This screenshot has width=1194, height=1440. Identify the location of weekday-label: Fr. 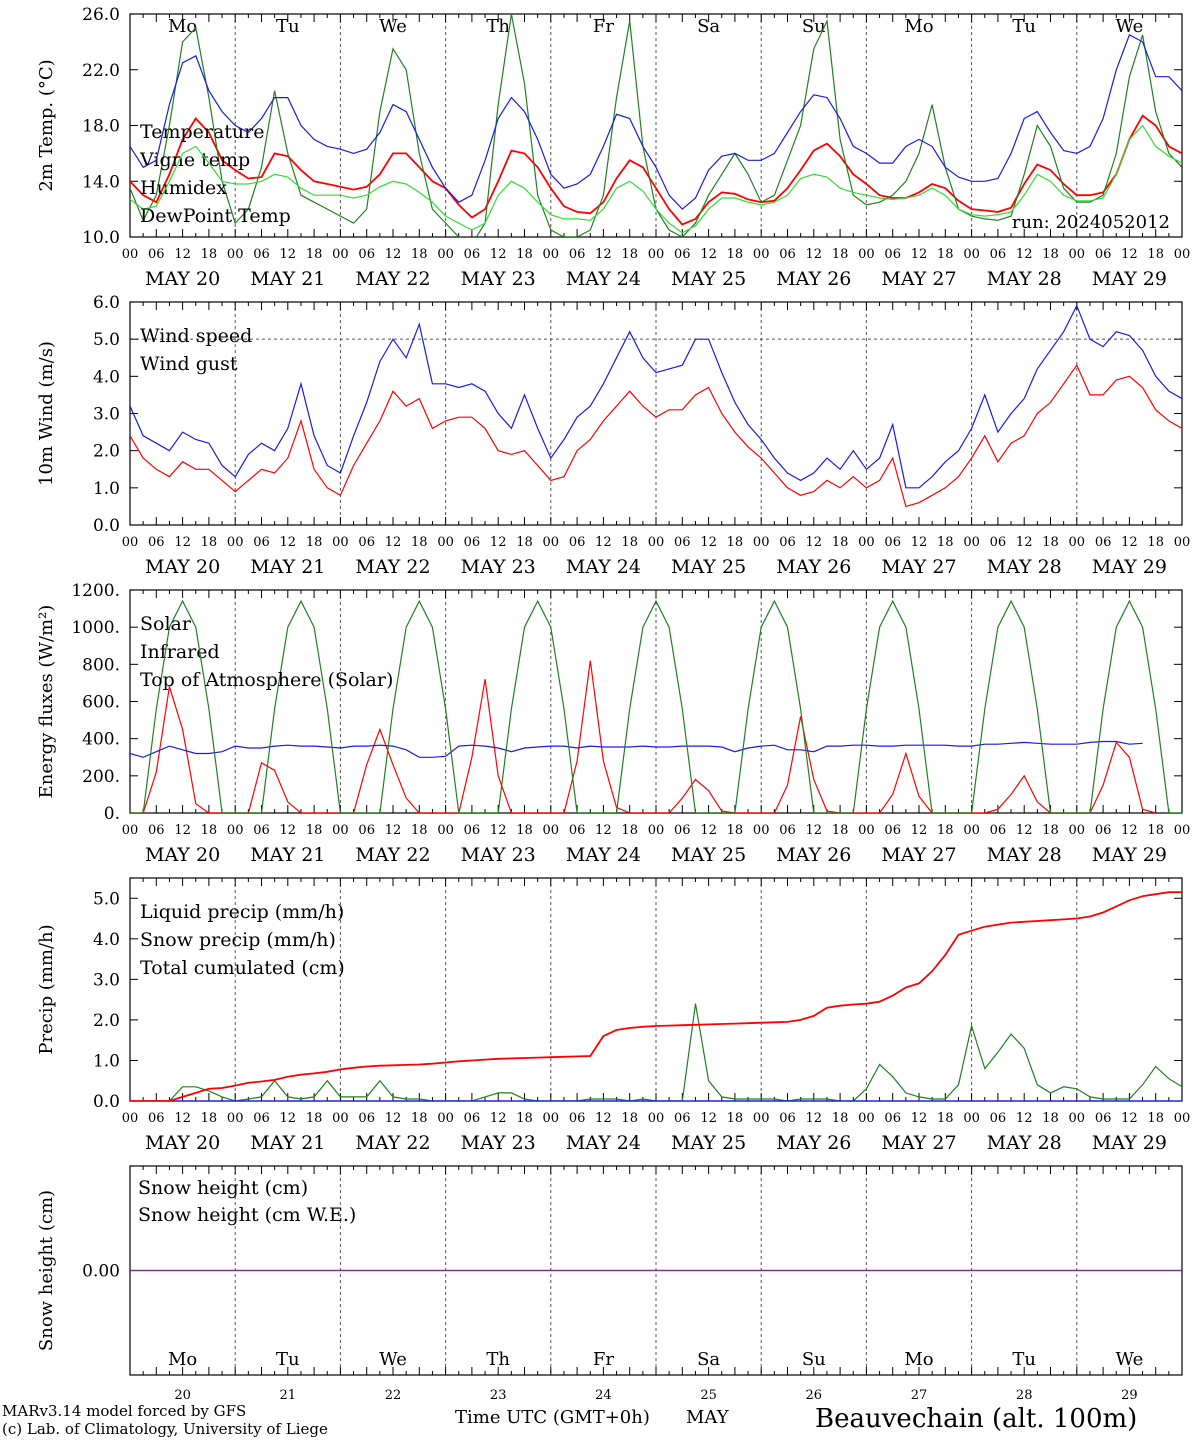
(603, 26).